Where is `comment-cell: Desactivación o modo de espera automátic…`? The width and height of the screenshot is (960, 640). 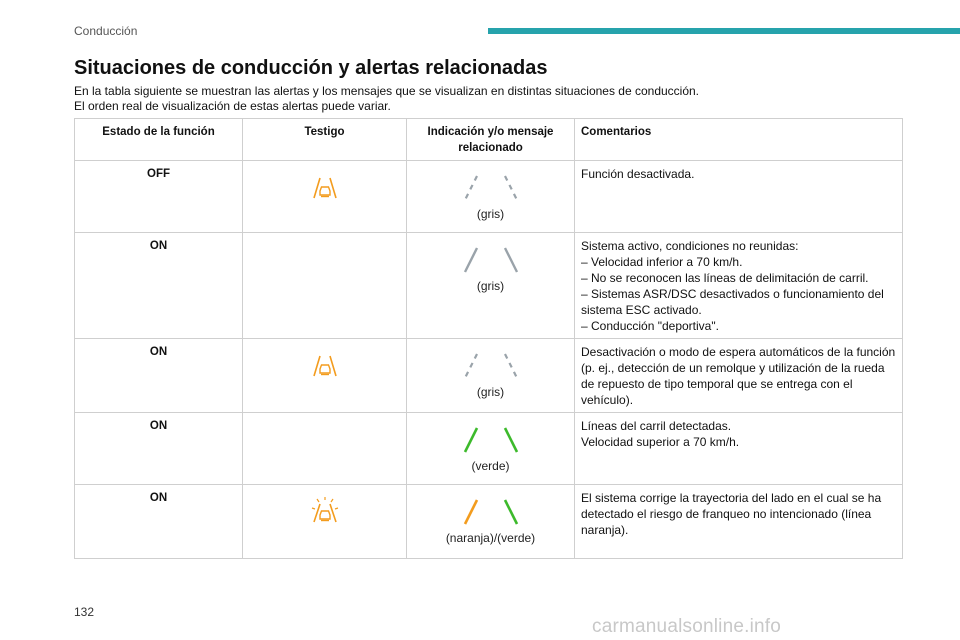
comment-cell: Desactivación o modo de espera automátic… is located at coordinates (738, 375).